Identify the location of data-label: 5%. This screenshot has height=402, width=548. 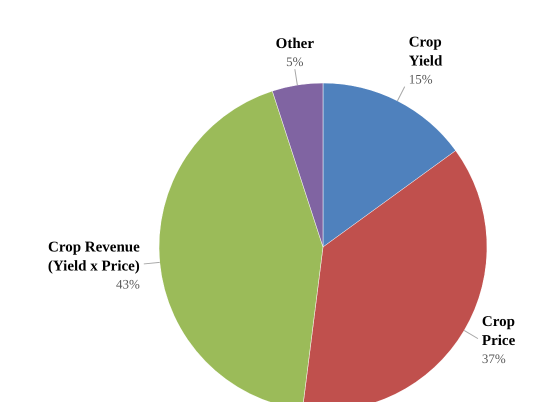
(295, 62).